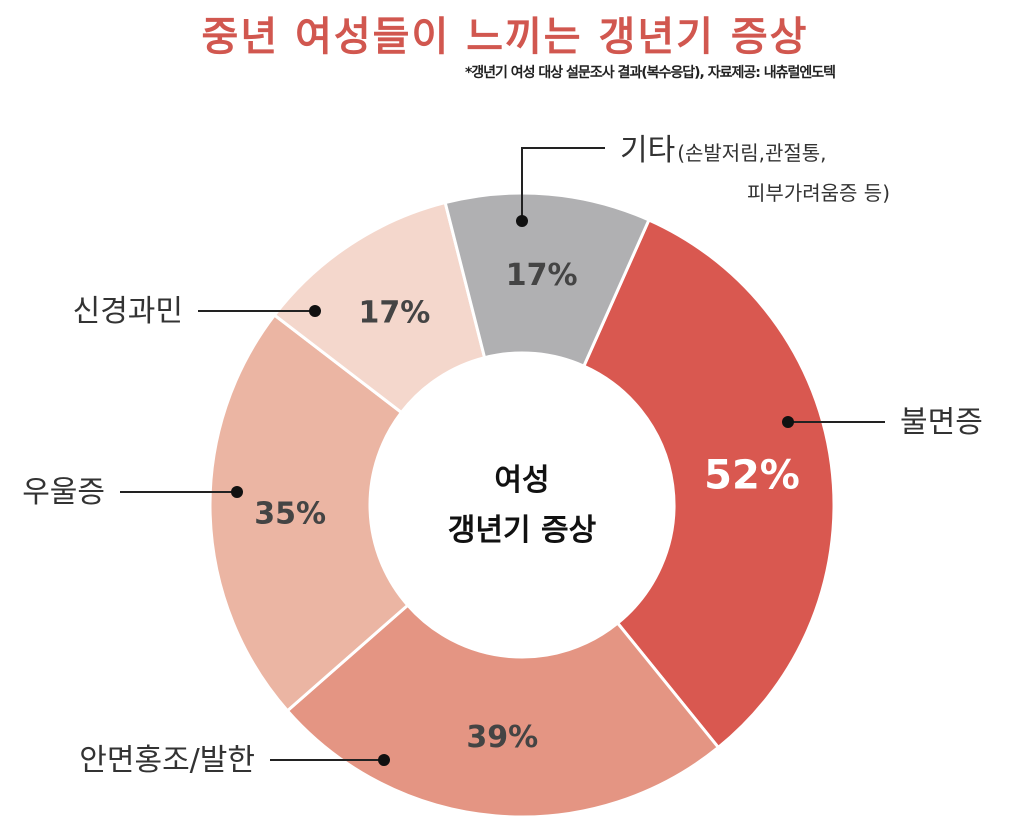 The width and height of the screenshot is (1010, 826). What do you see at coordinates (502, 737) in the screenshot?
I see `slice-value-label-1: 39%` at bounding box center [502, 737].